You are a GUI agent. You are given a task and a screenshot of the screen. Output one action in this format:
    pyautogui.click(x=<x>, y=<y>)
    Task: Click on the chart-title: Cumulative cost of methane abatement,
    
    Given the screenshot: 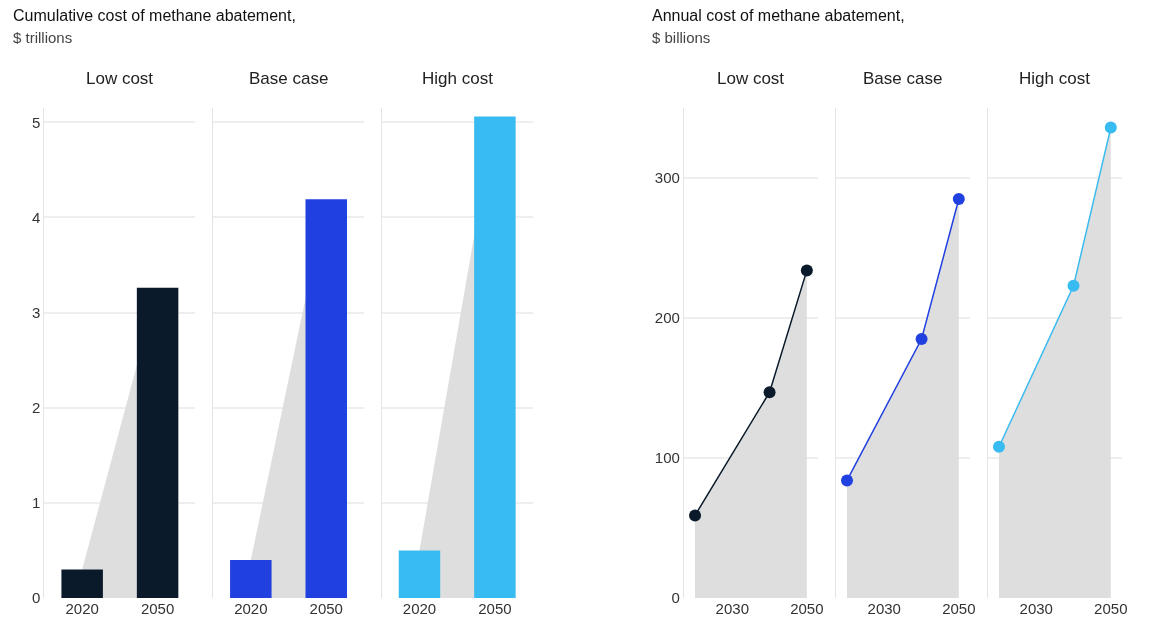 What is the action you would take?
    pyautogui.click(x=154, y=15)
    